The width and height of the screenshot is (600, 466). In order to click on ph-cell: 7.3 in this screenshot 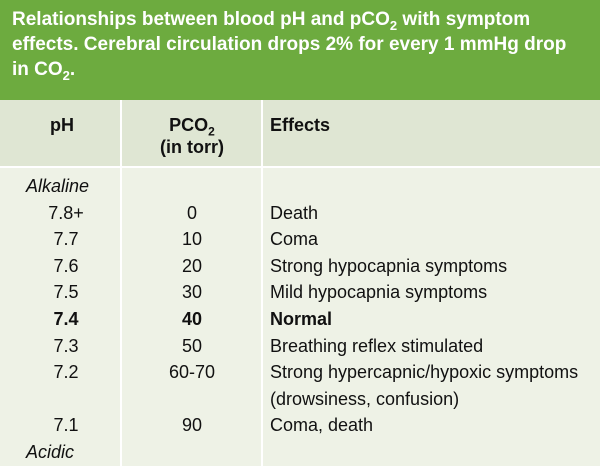, I will do `click(66, 345)`.